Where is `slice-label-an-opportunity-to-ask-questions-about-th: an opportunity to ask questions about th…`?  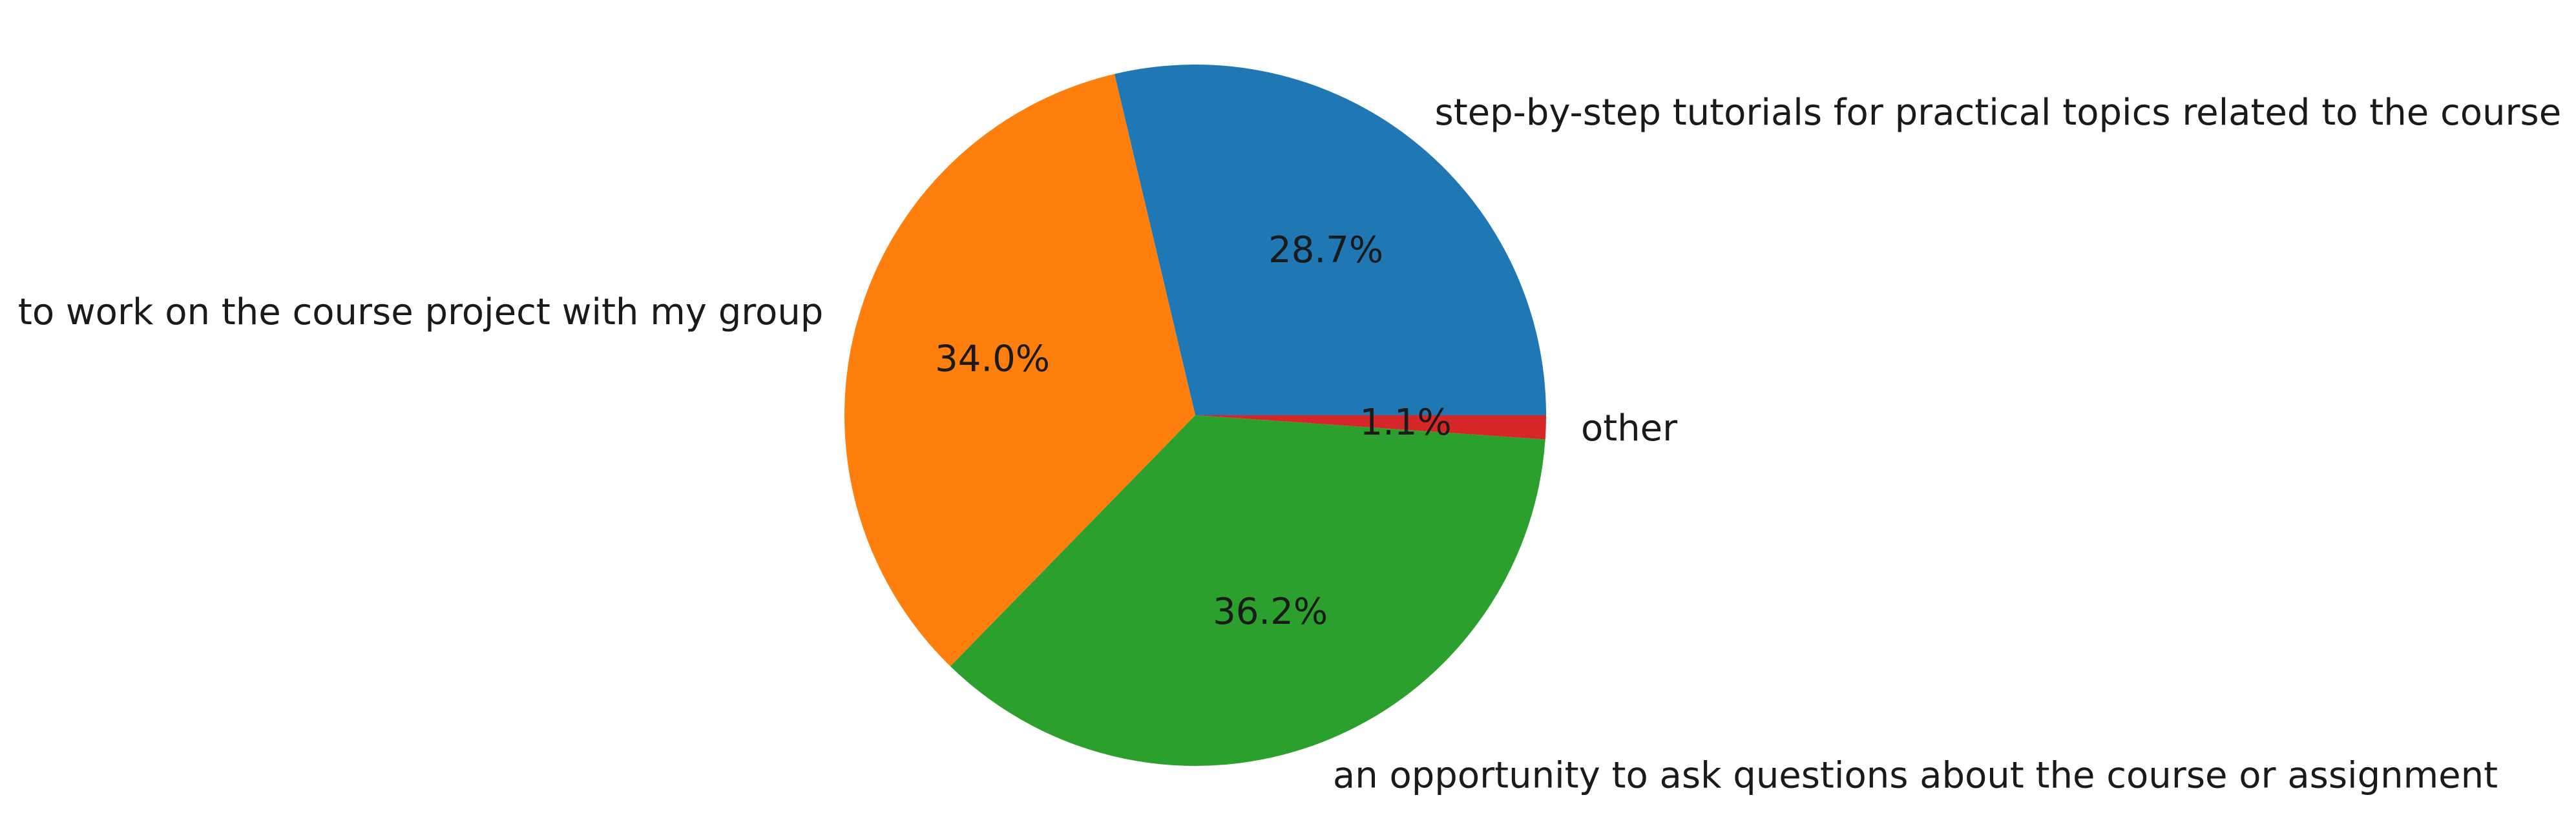 slice-label-an-opportunity-to-ask-questions-about-th: an opportunity to ask questions about th… is located at coordinates (1915, 776).